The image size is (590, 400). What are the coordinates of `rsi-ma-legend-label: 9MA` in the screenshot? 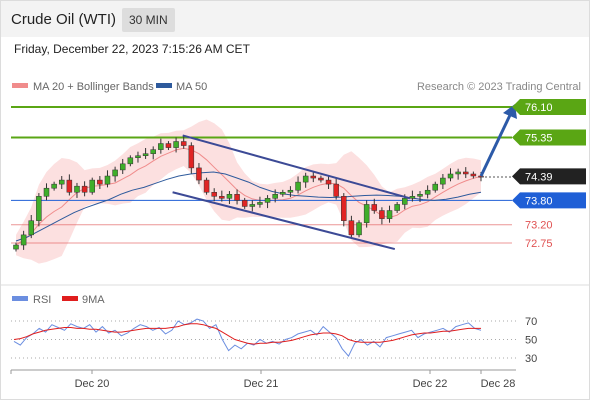 It's located at (93, 300).